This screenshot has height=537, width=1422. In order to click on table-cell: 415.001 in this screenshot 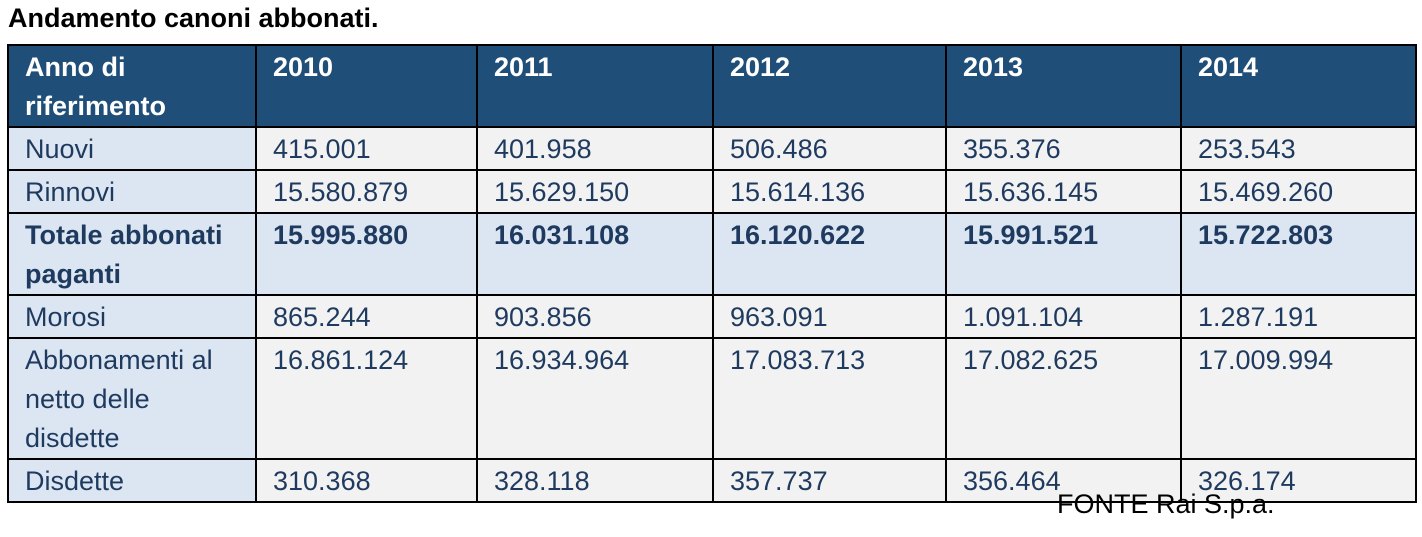, I will do `click(366, 148)`.